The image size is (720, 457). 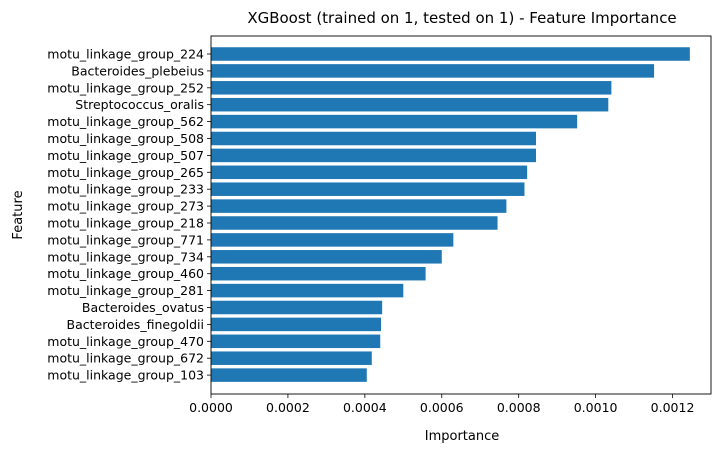 What do you see at coordinates (211, 407) in the screenshot?
I see `x-tick-label: 0.0000` at bounding box center [211, 407].